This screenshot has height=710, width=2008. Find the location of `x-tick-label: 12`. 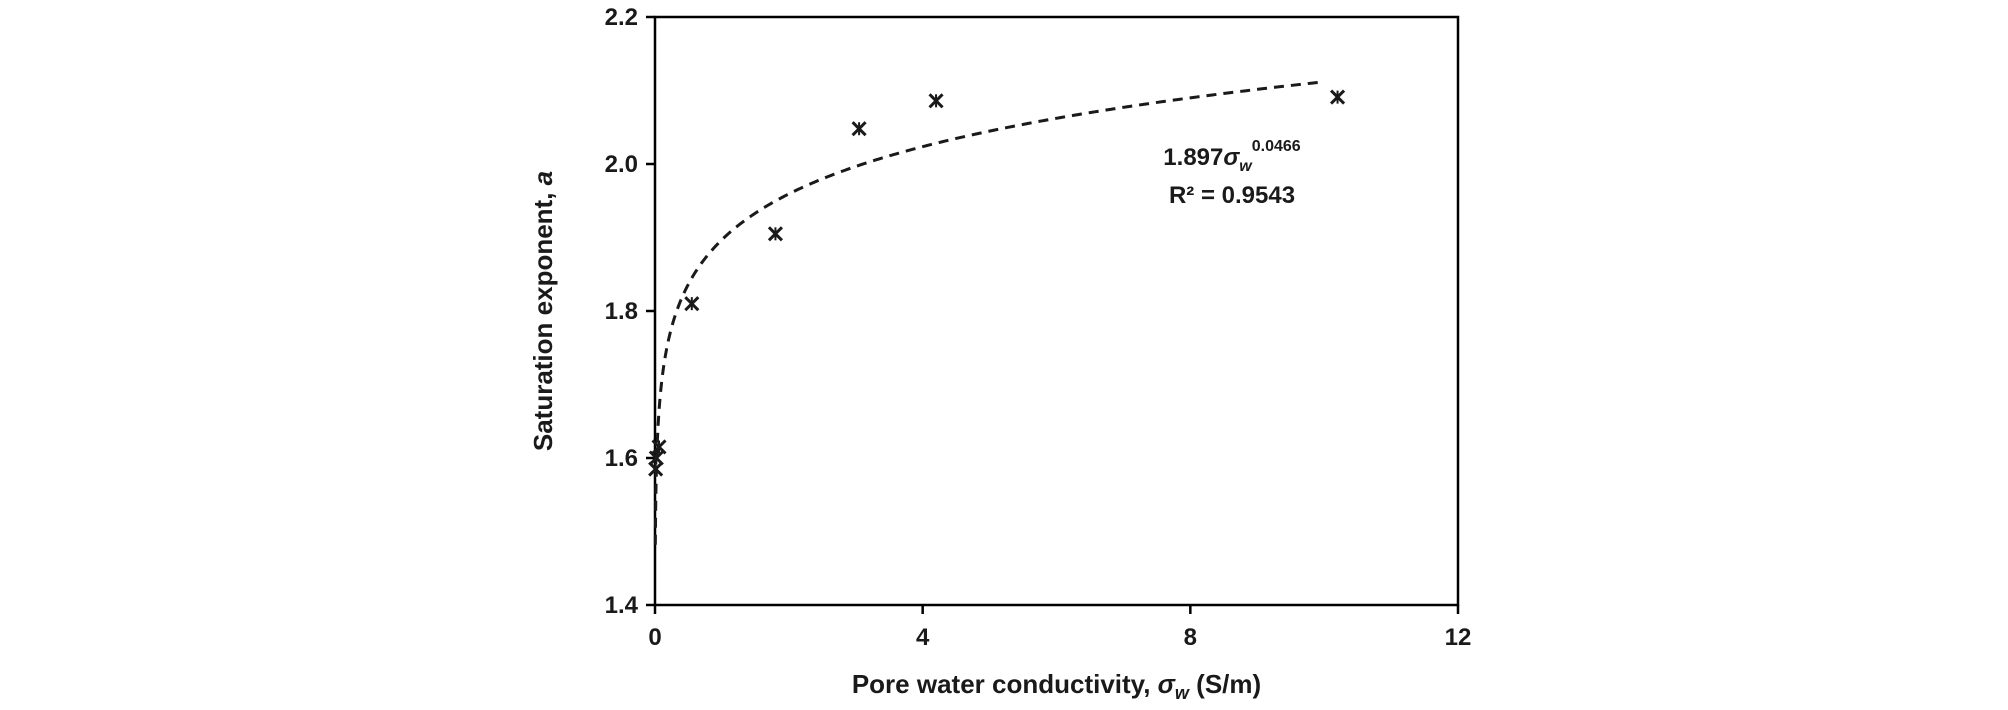

x-tick-label: 12 is located at coordinates (1458, 637).